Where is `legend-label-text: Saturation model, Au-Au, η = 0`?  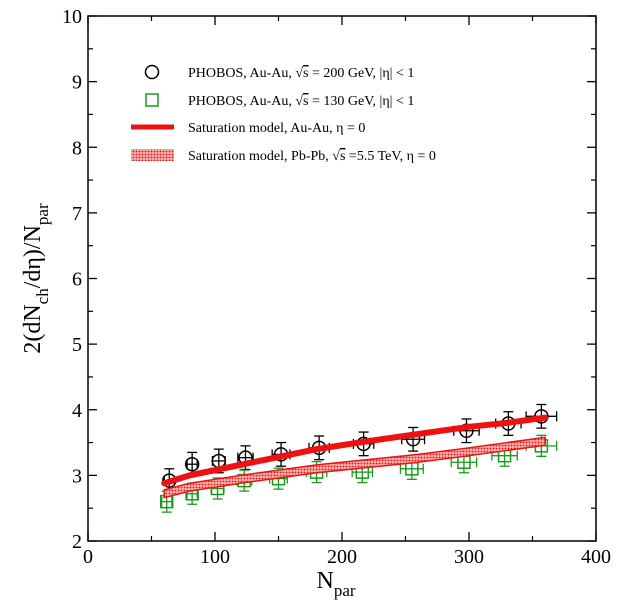
legend-label-text: Saturation model, Au-Au, η = 0 is located at coordinates (276, 128).